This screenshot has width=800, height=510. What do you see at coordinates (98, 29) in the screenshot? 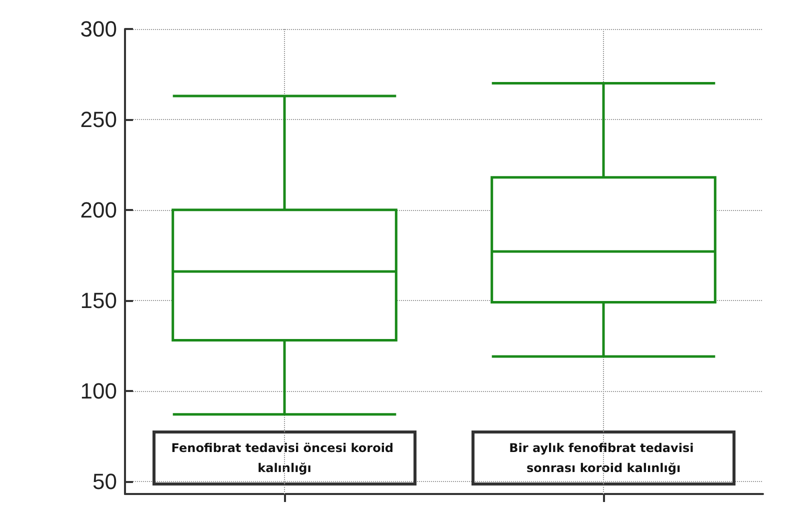
I see `y-tick-label: 300` at bounding box center [98, 29].